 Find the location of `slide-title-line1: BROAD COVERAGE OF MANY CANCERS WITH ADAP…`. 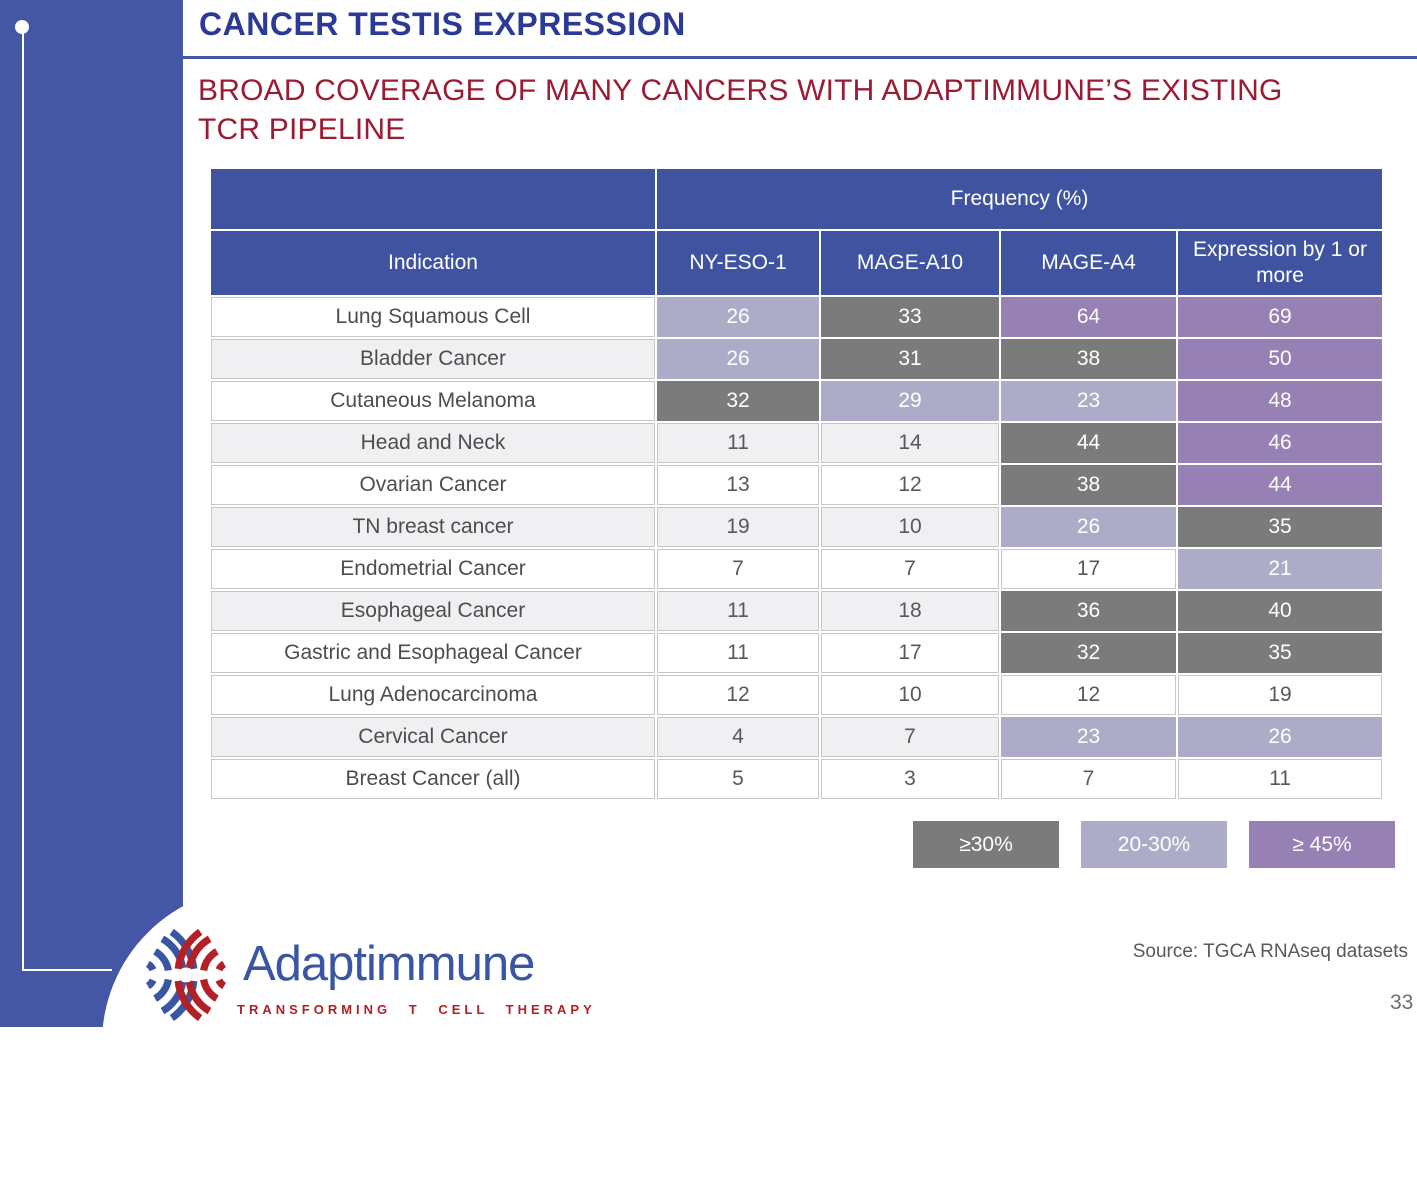

slide-title-line1: BROAD COVERAGE OF MANY CANCERS WITH ADAP… is located at coordinates (740, 90).